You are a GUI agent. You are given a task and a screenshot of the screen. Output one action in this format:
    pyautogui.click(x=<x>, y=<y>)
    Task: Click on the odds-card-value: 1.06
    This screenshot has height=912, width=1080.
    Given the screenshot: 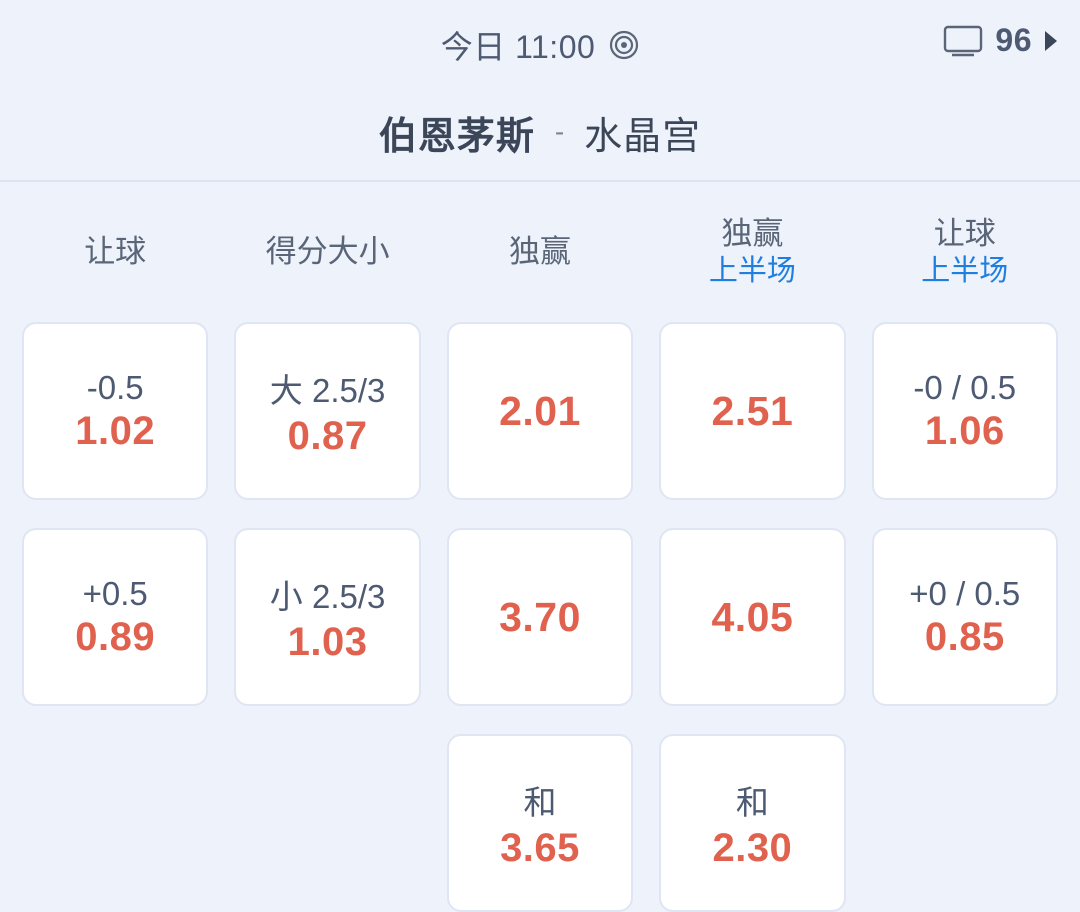 What is the action you would take?
    pyautogui.click(x=964, y=430)
    